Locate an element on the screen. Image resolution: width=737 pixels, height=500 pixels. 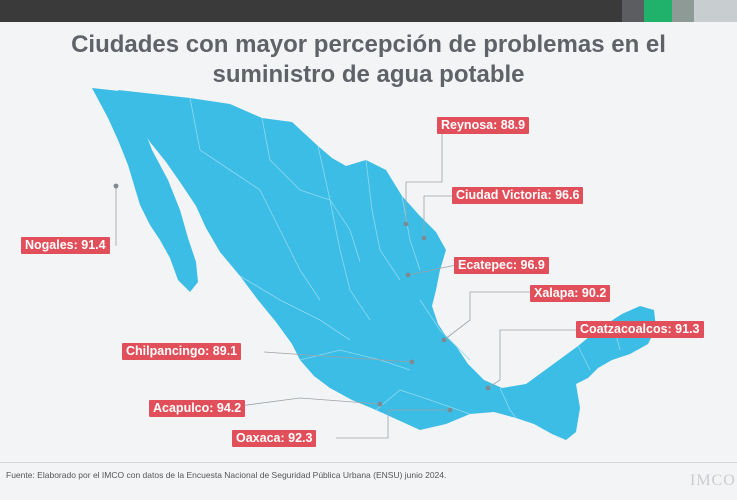
label-nogales: Nogales: 91.4 is located at coordinates (65, 245).